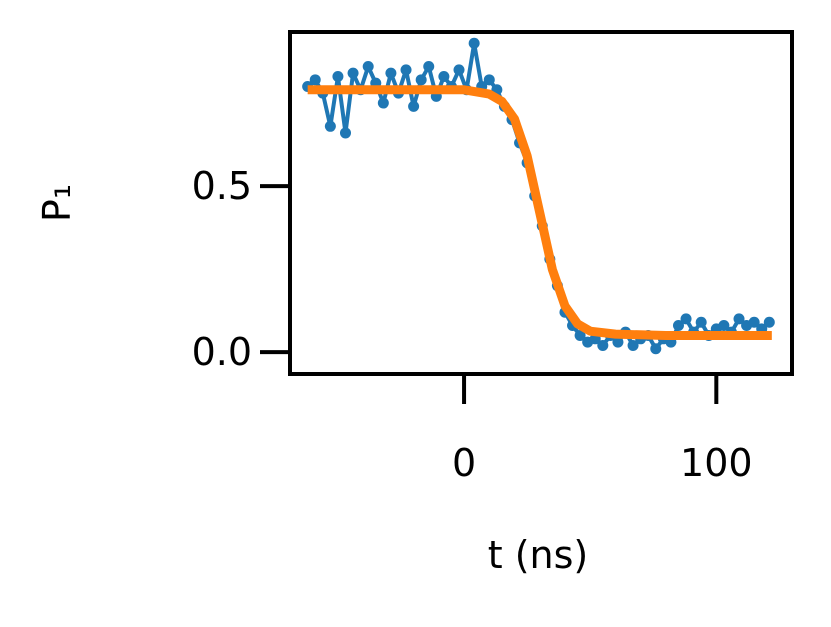  I want to click on x-tick-label: 0, so click(464, 463).